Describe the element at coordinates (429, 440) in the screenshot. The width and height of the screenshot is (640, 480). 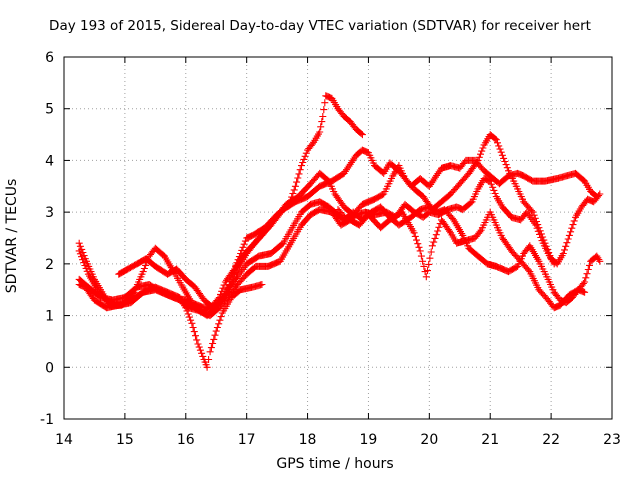
I see `x-tick-label: 20` at that location.